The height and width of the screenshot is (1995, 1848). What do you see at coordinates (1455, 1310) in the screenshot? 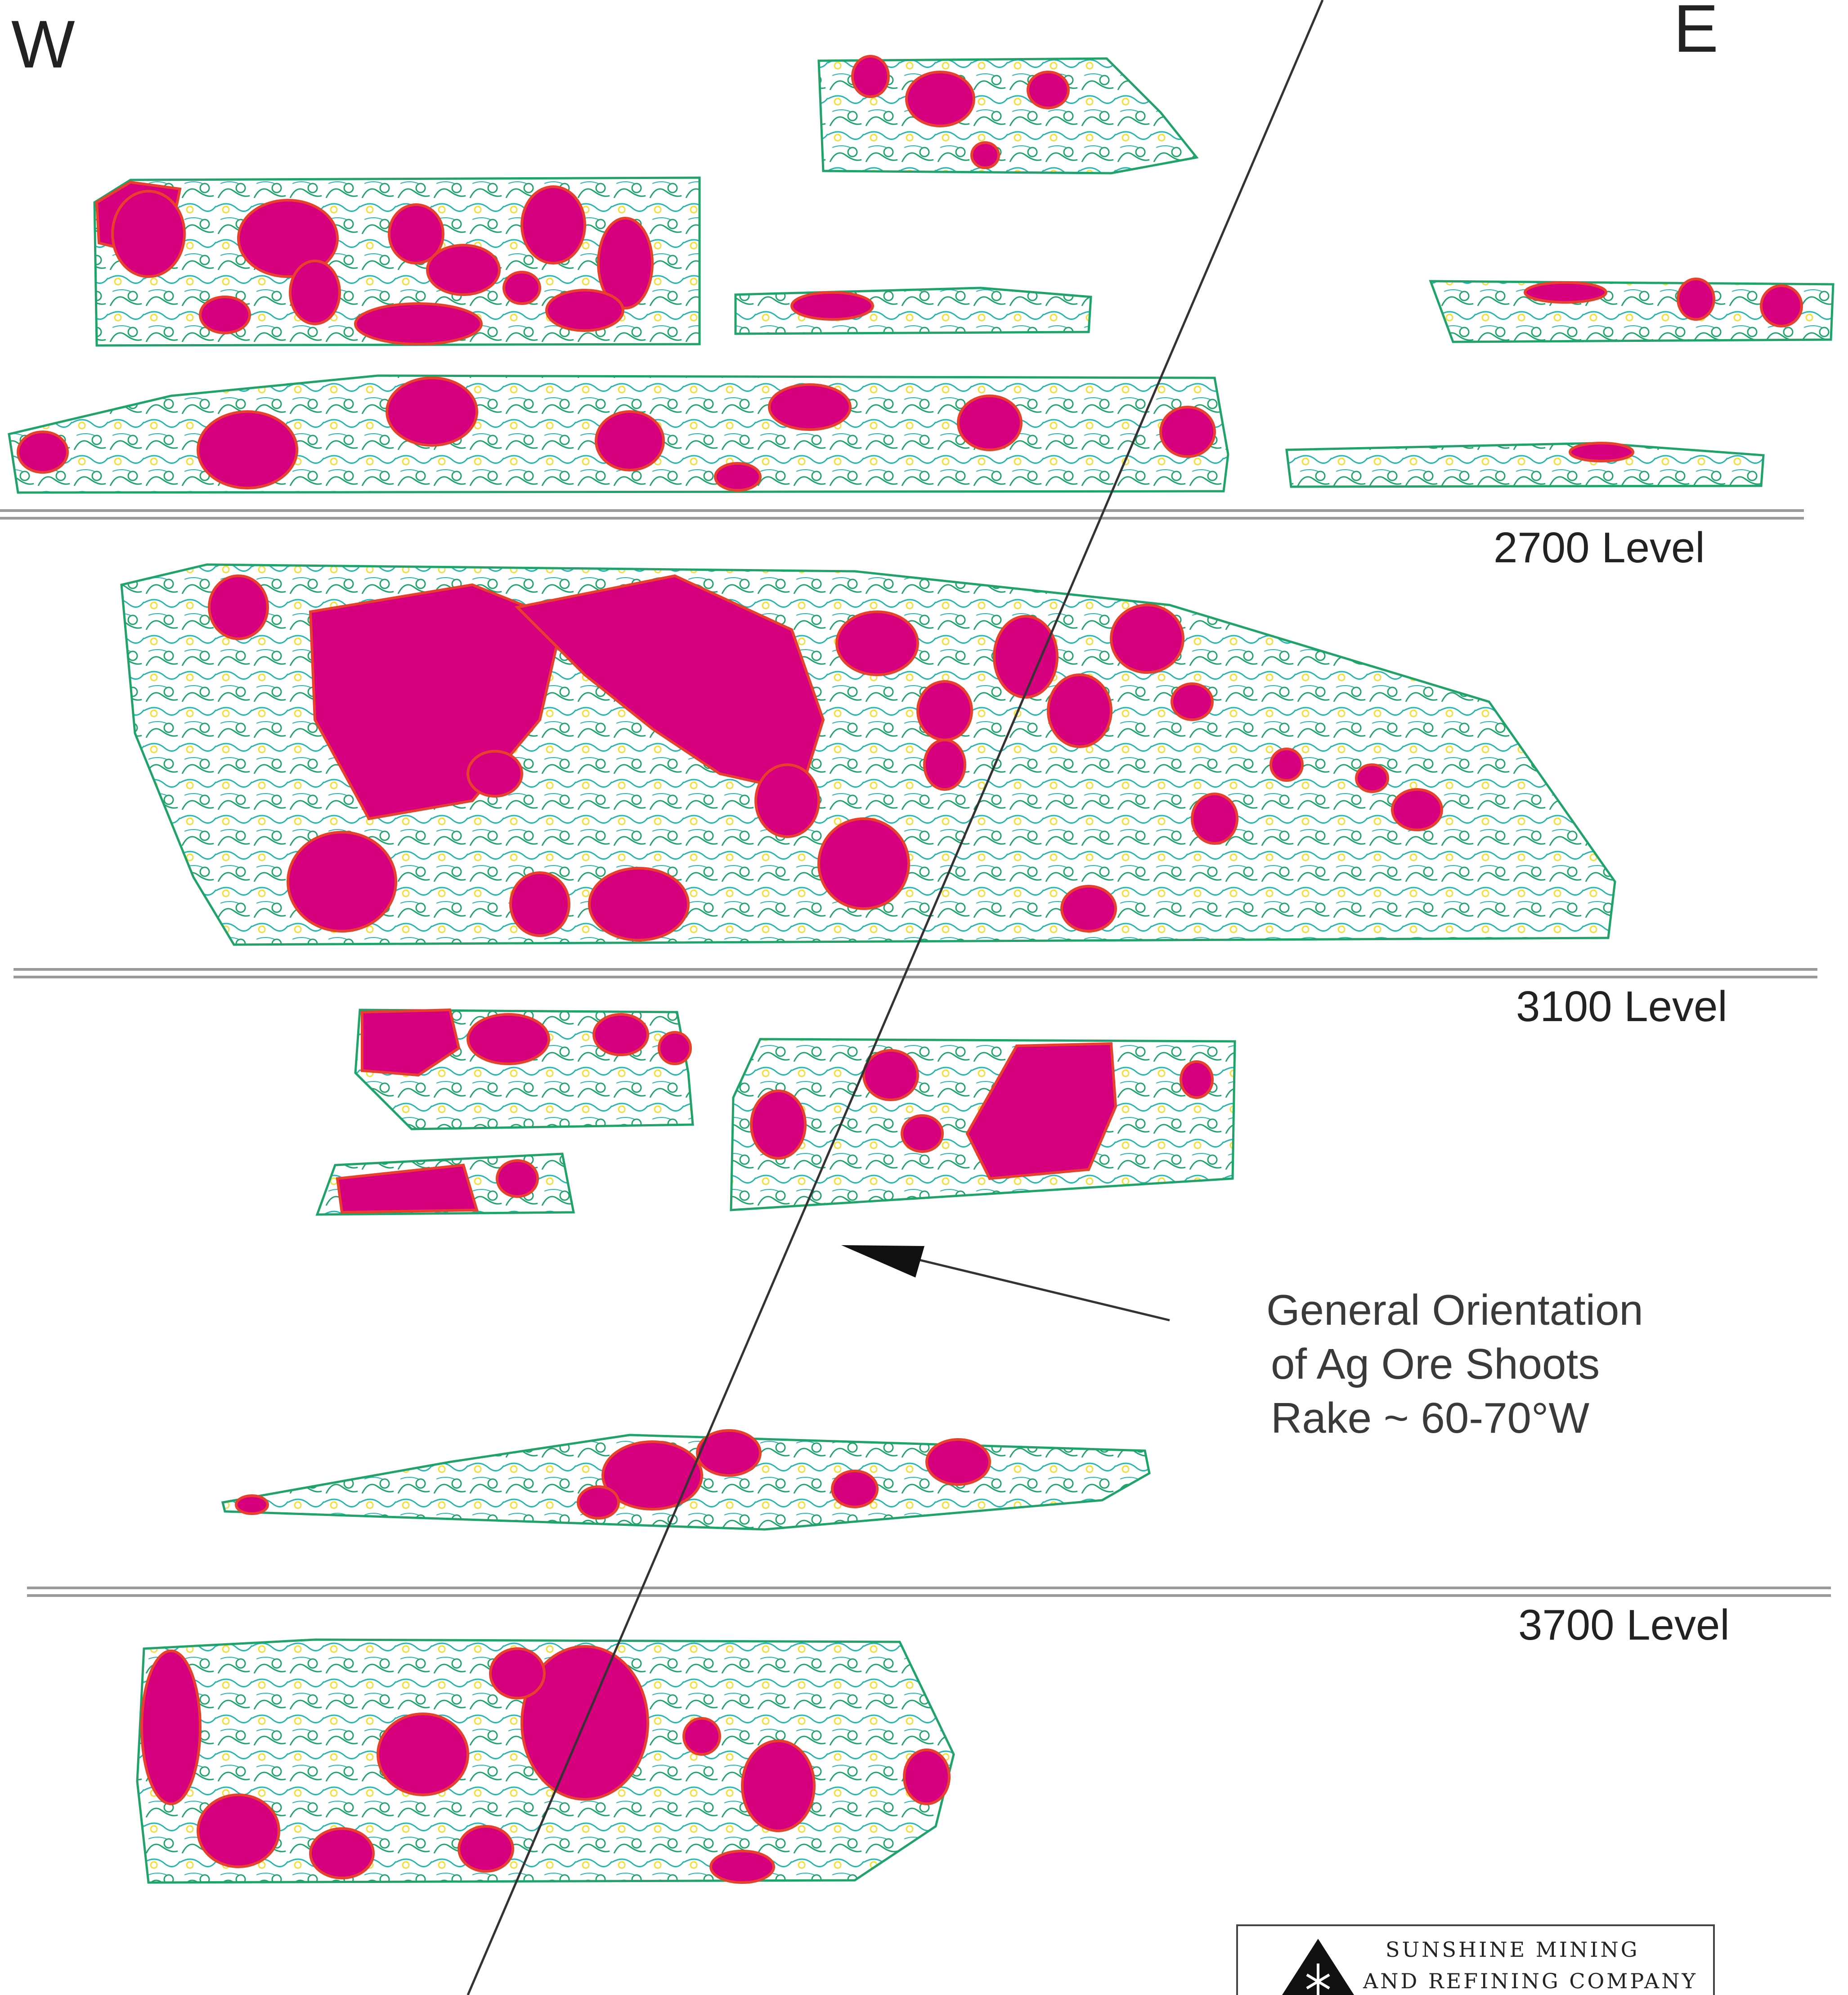
I see `annotation-line-1: General Orientation` at bounding box center [1455, 1310].